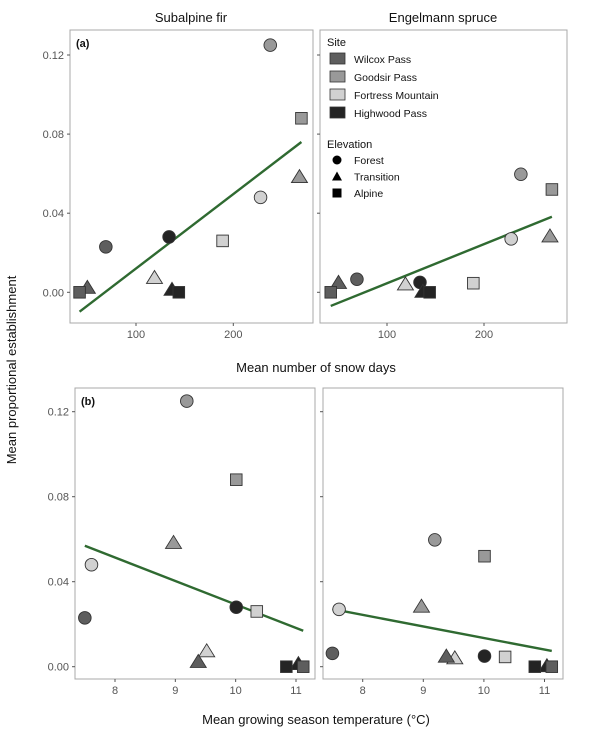 This screenshot has width=603, height=749. What do you see at coordinates (349, 145) in the screenshot?
I see `legend-elevation-title: Elevation` at bounding box center [349, 145].